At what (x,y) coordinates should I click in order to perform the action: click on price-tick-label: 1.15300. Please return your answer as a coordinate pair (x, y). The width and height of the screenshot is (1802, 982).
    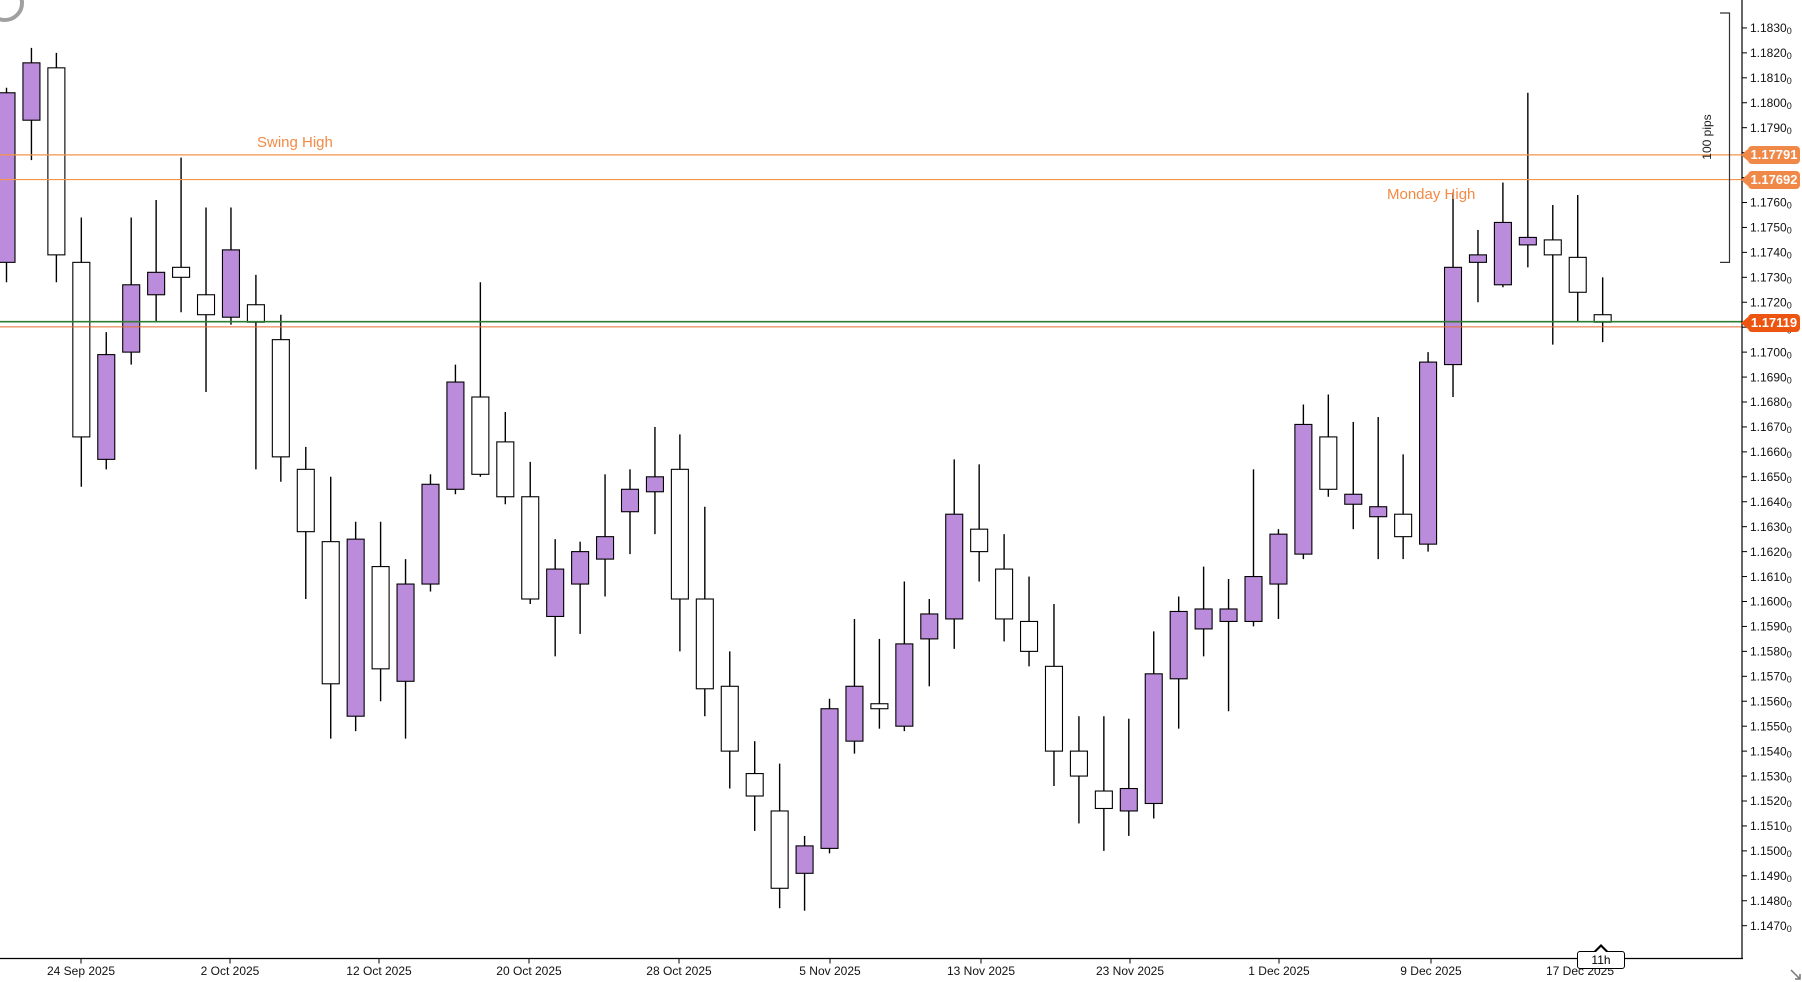
    Looking at the image, I should click on (1771, 776).